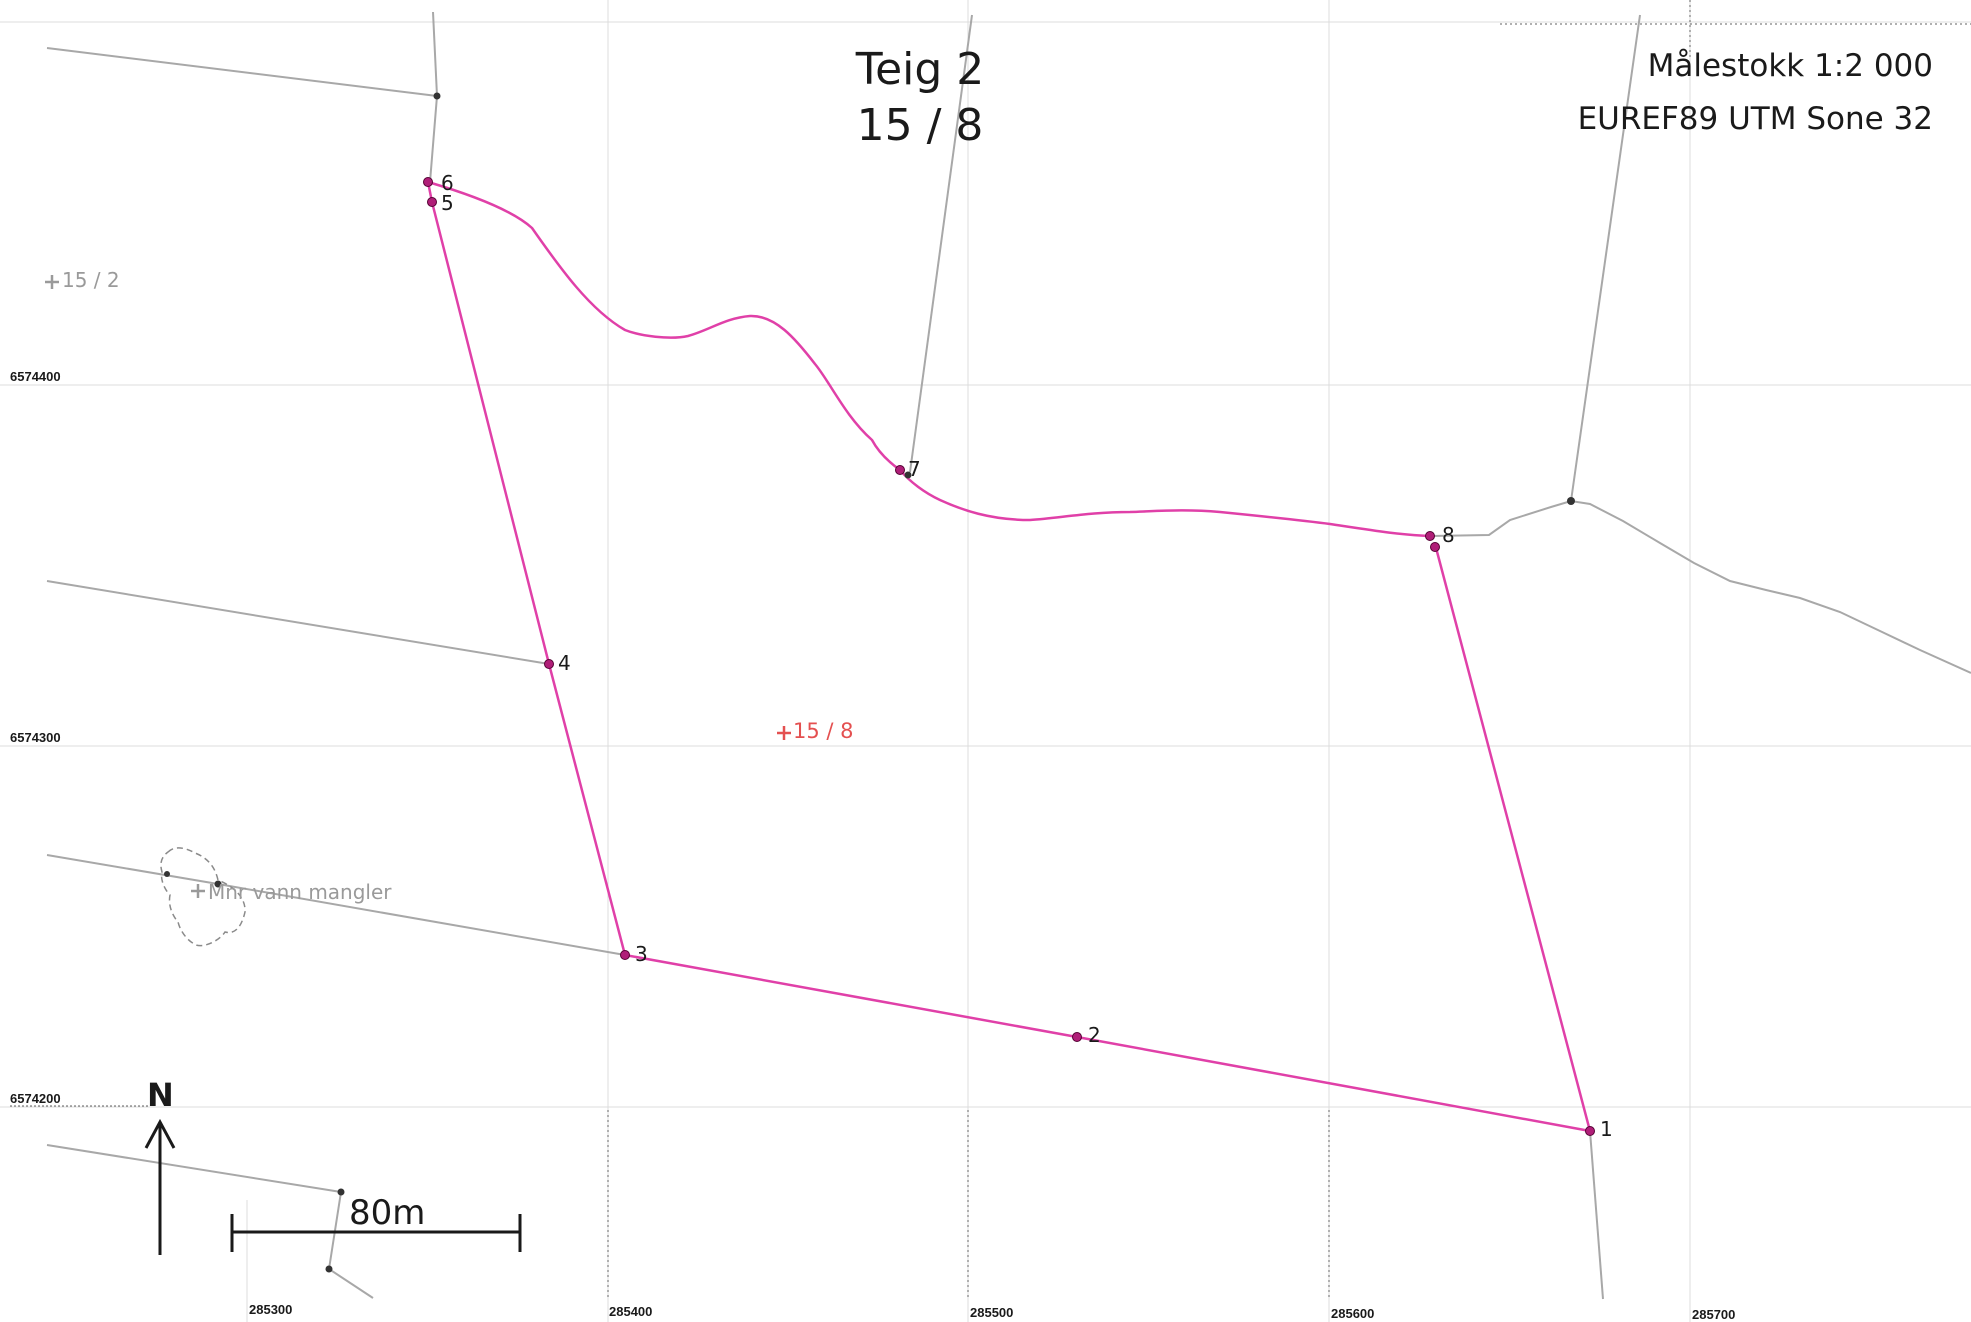 Image resolution: width=1971 pixels, height=1322 pixels. What do you see at coordinates (198, 891) in the screenshot?
I see `missing-parcel-cross-icon` at bounding box center [198, 891].